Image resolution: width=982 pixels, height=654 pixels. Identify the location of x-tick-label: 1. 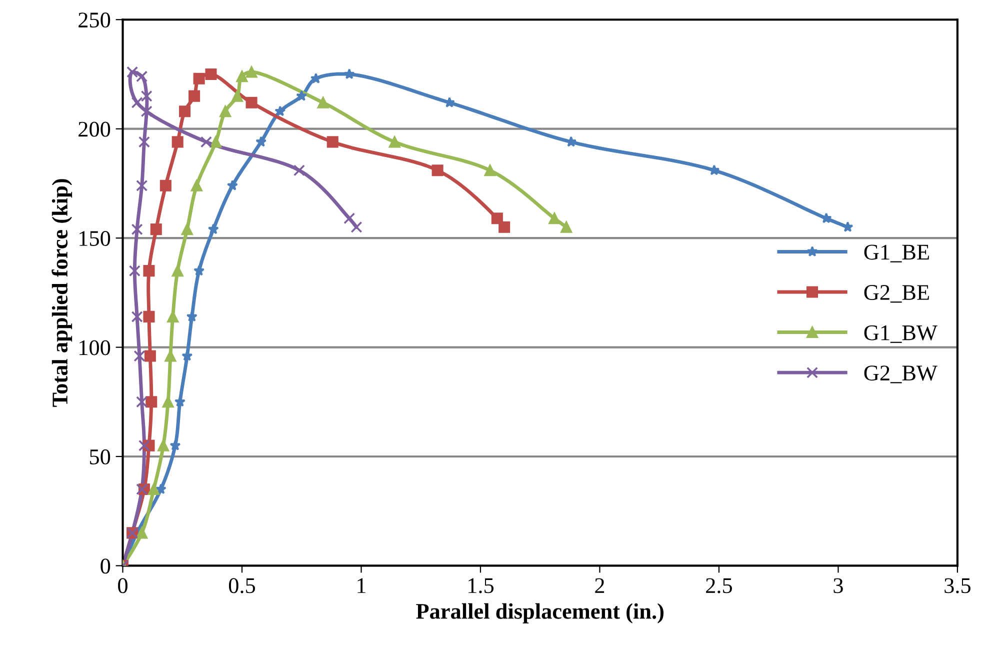
(362, 585).